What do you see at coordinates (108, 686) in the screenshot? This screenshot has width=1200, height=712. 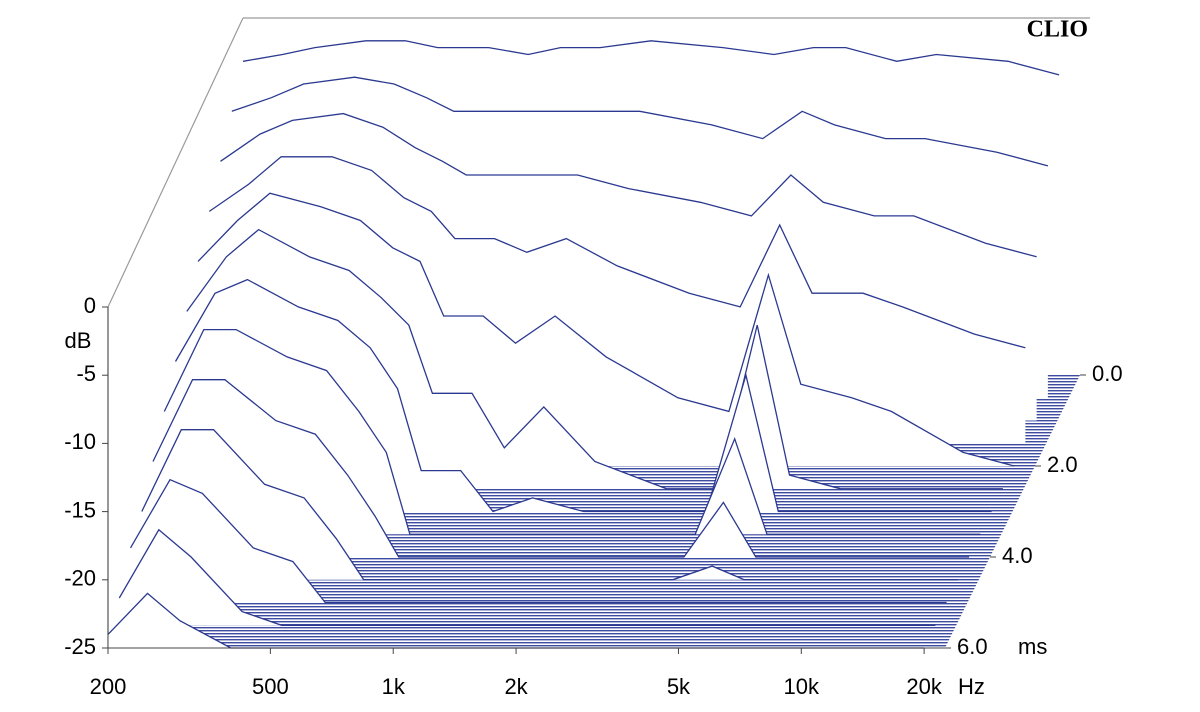 I see `x-tick-label: 200` at bounding box center [108, 686].